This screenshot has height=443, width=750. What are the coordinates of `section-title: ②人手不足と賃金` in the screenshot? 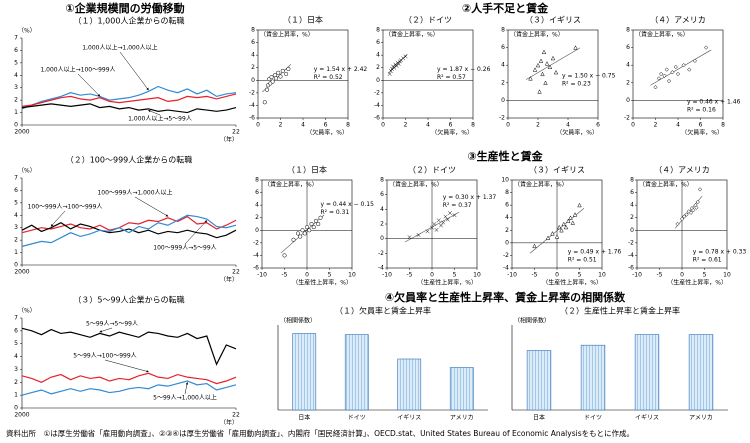 It's located at (505, 8).